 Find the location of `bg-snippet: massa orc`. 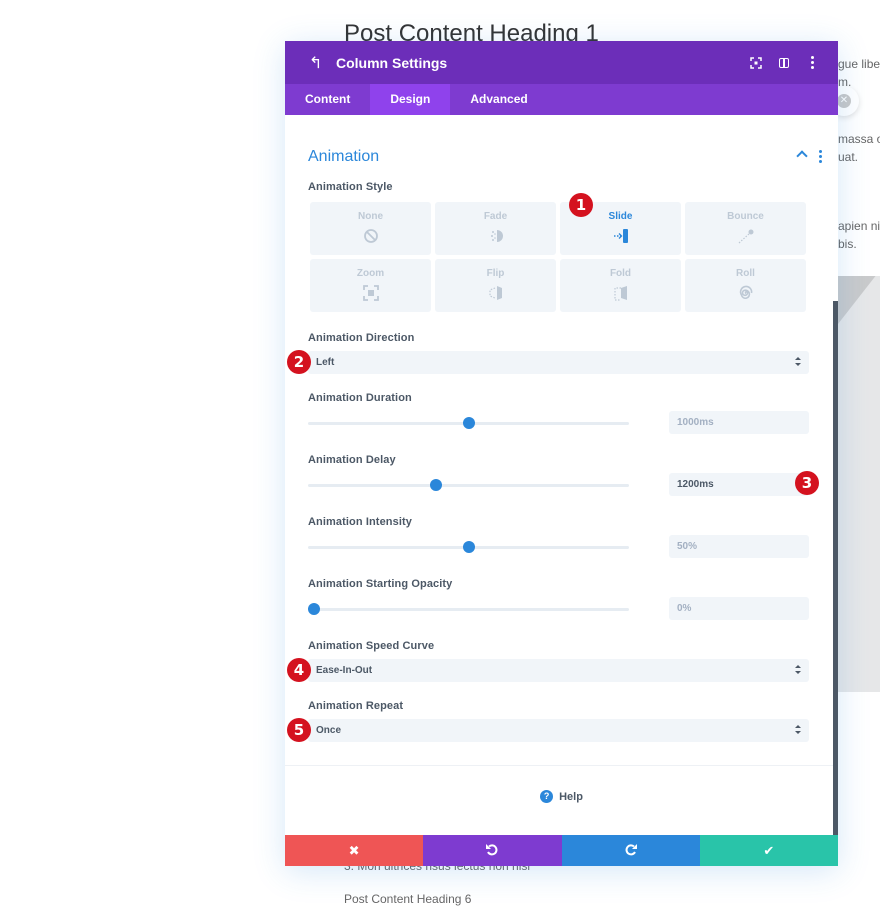

bg-snippet: massa orc is located at coordinates (859, 139).